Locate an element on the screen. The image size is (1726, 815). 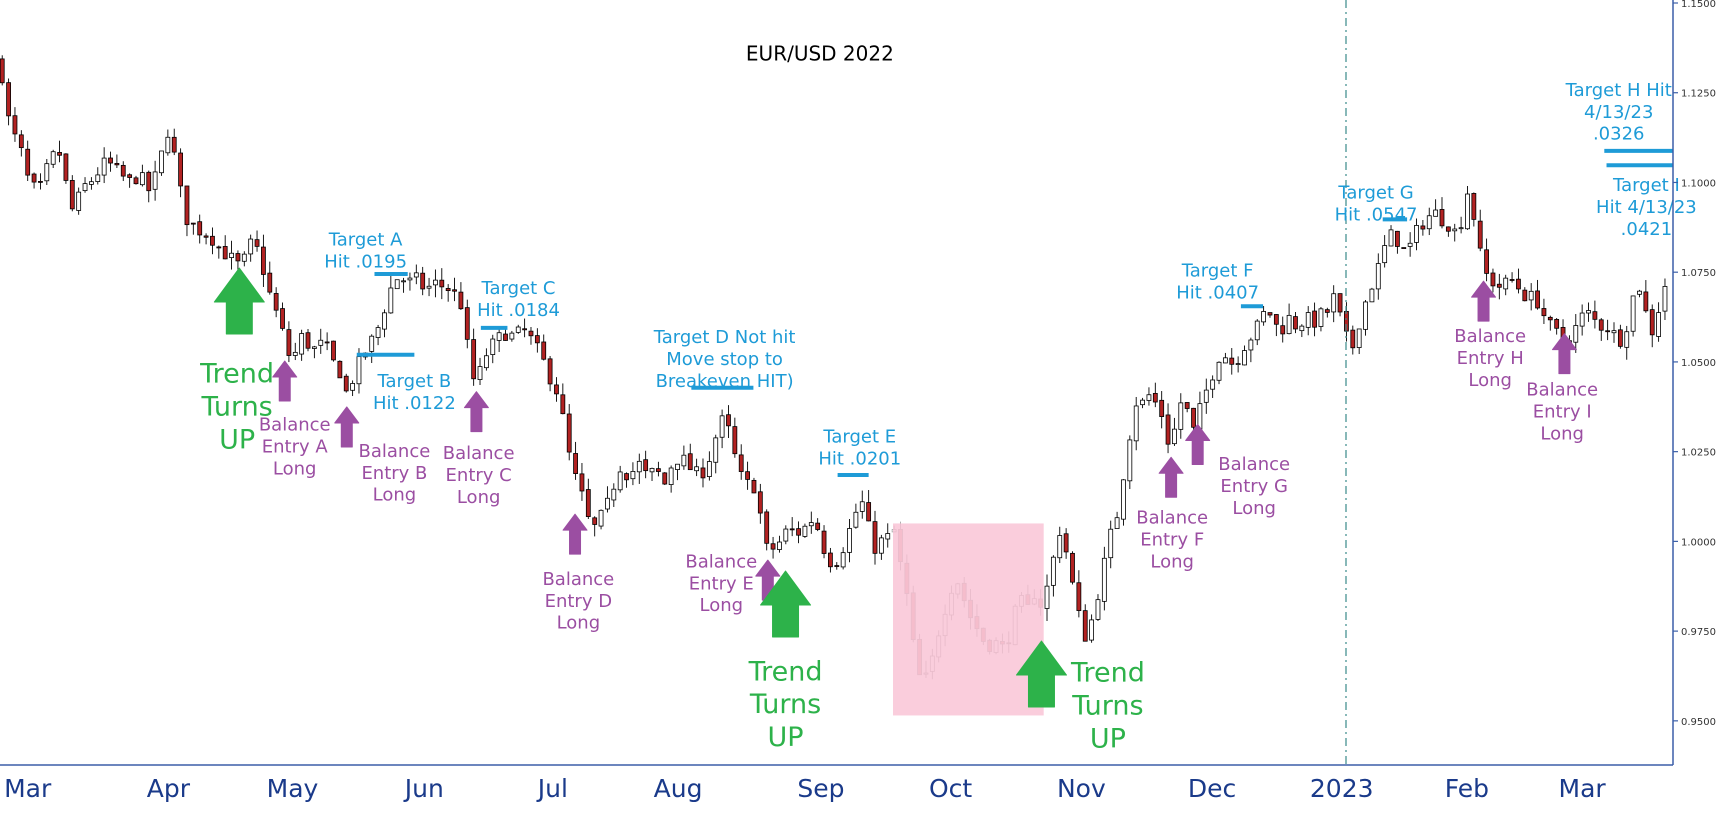
x-tick-label: Feb is located at coordinates (1467, 788).